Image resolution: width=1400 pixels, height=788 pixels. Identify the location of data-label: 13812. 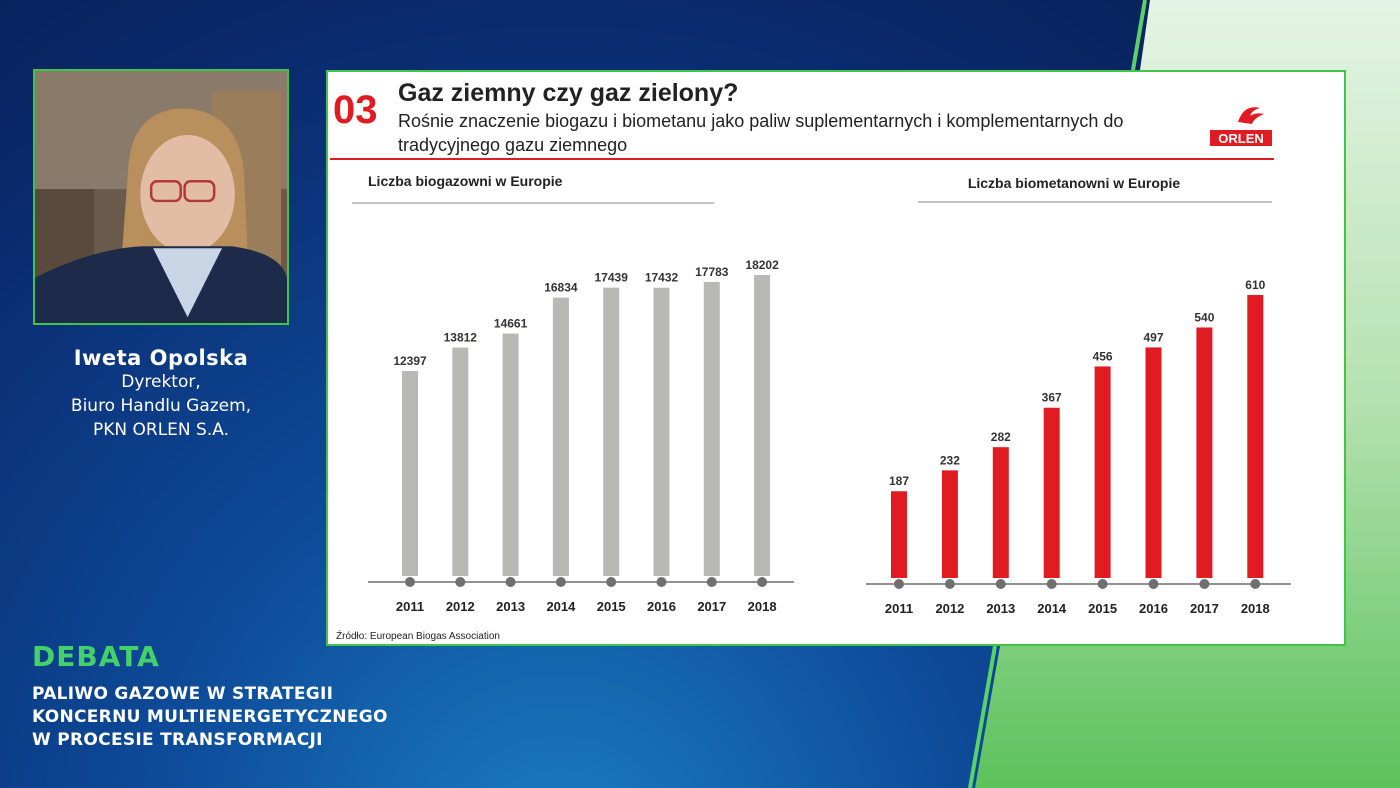
(461, 338).